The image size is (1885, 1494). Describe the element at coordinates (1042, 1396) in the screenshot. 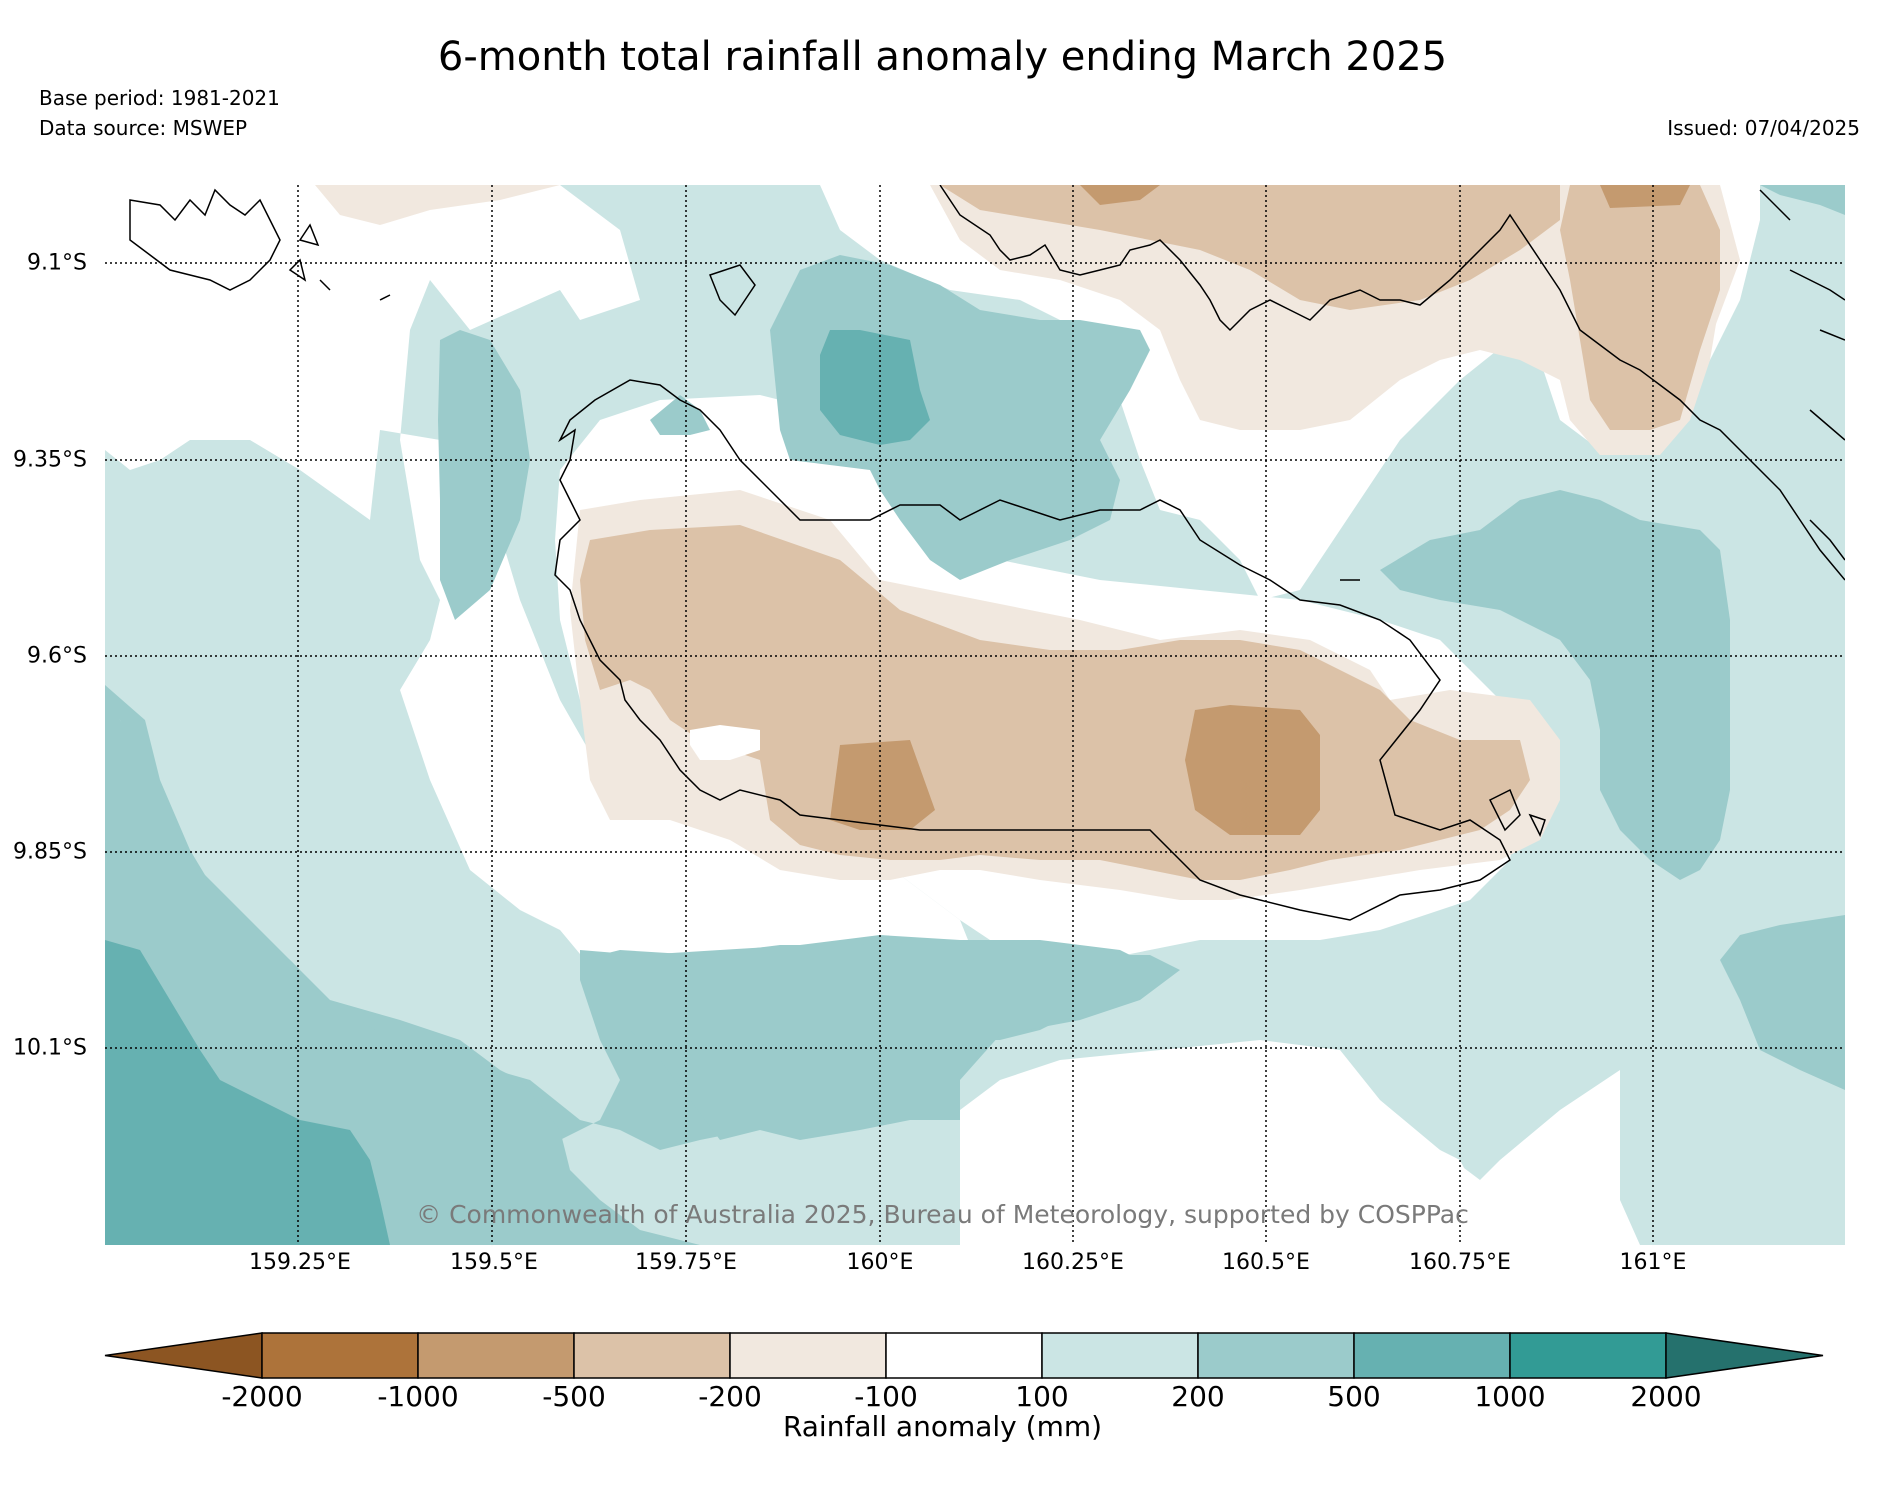

I see `colorbar-tick-label: 100` at that location.